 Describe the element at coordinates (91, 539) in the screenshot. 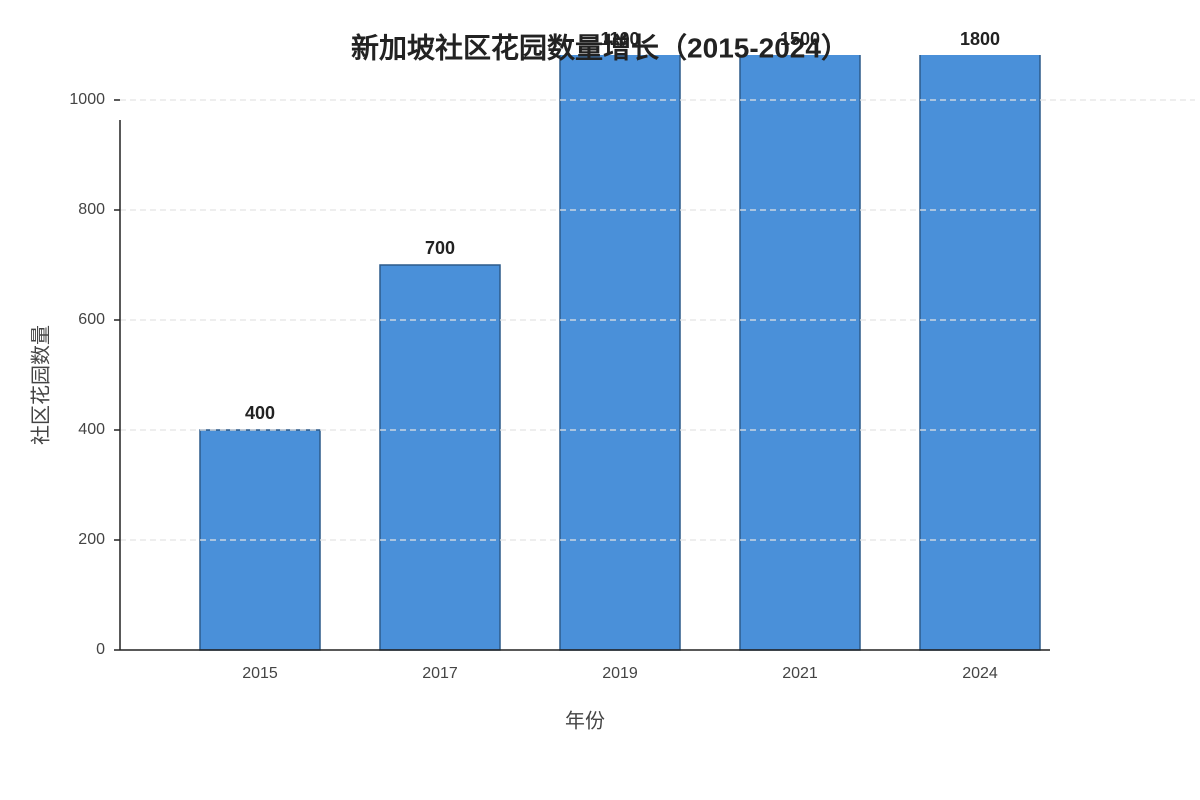

I see `y-tick-label: 200` at that location.